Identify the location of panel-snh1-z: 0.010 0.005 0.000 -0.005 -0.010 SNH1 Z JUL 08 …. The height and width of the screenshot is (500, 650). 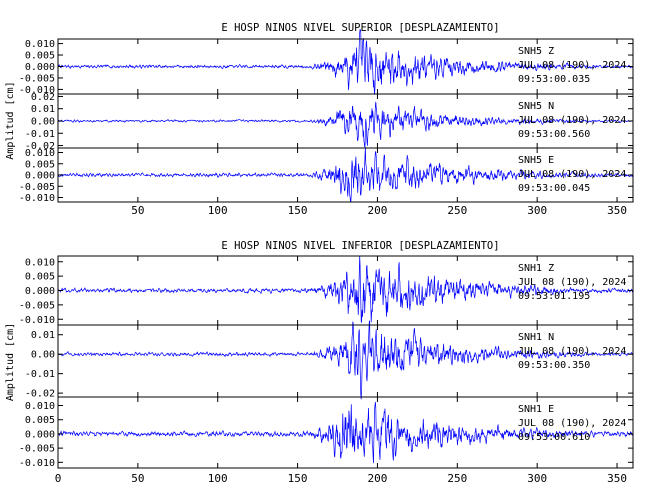
(326, 290).